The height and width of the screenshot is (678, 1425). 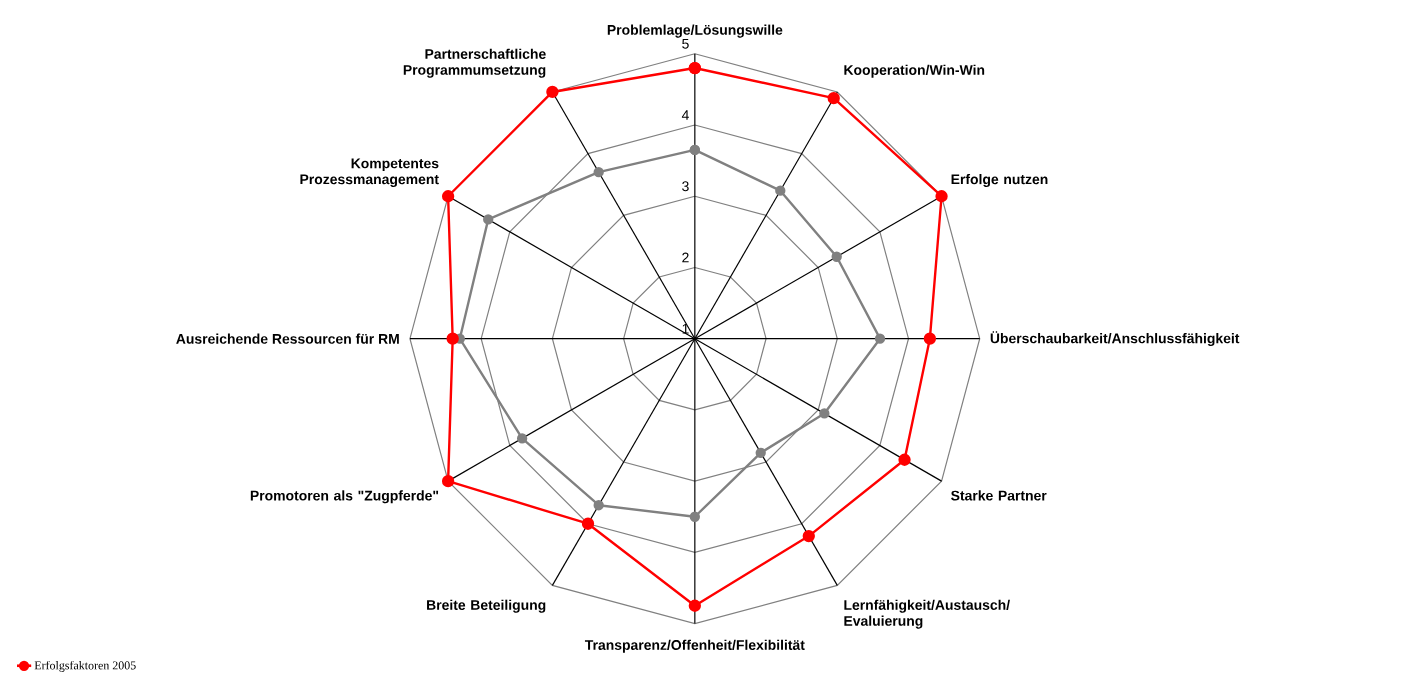 I want to click on spoke-label: Lernfähigkeit/Austausch/Evaluierung, so click(x=927, y=614).